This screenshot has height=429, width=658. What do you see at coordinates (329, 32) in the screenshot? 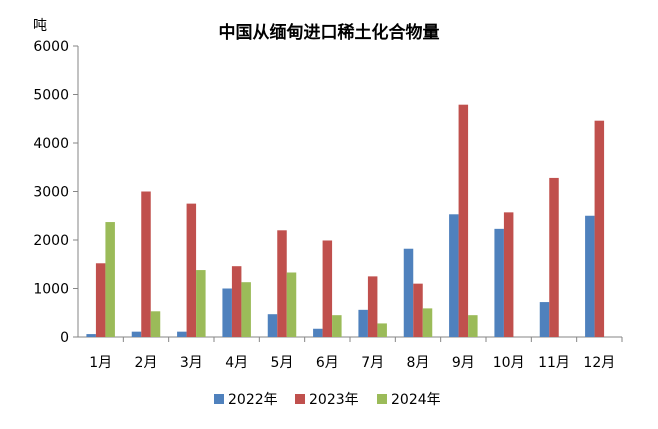
I see `chart-title: 中国从缅甸进口稀土化合物量` at bounding box center [329, 32].